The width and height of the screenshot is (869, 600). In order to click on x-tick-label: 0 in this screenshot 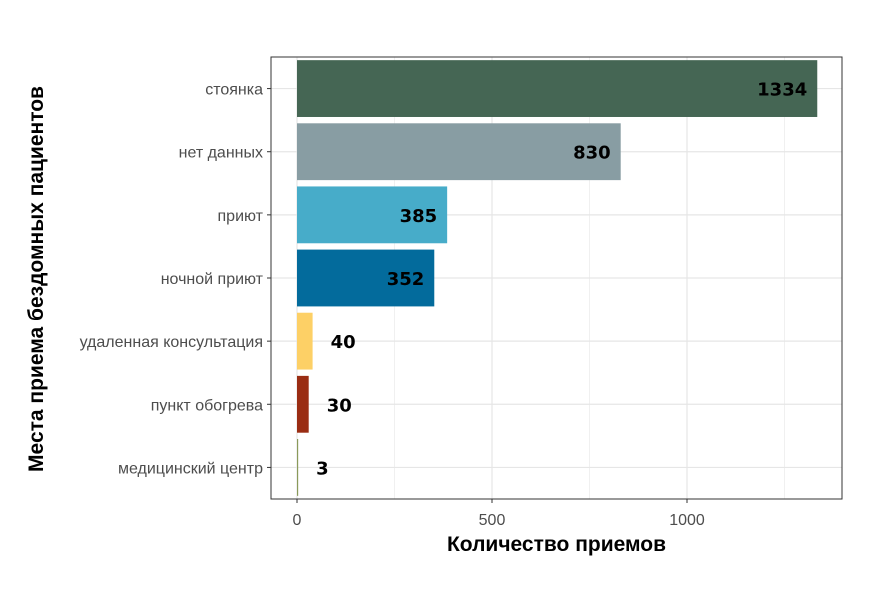, I will do `click(297, 520)`.